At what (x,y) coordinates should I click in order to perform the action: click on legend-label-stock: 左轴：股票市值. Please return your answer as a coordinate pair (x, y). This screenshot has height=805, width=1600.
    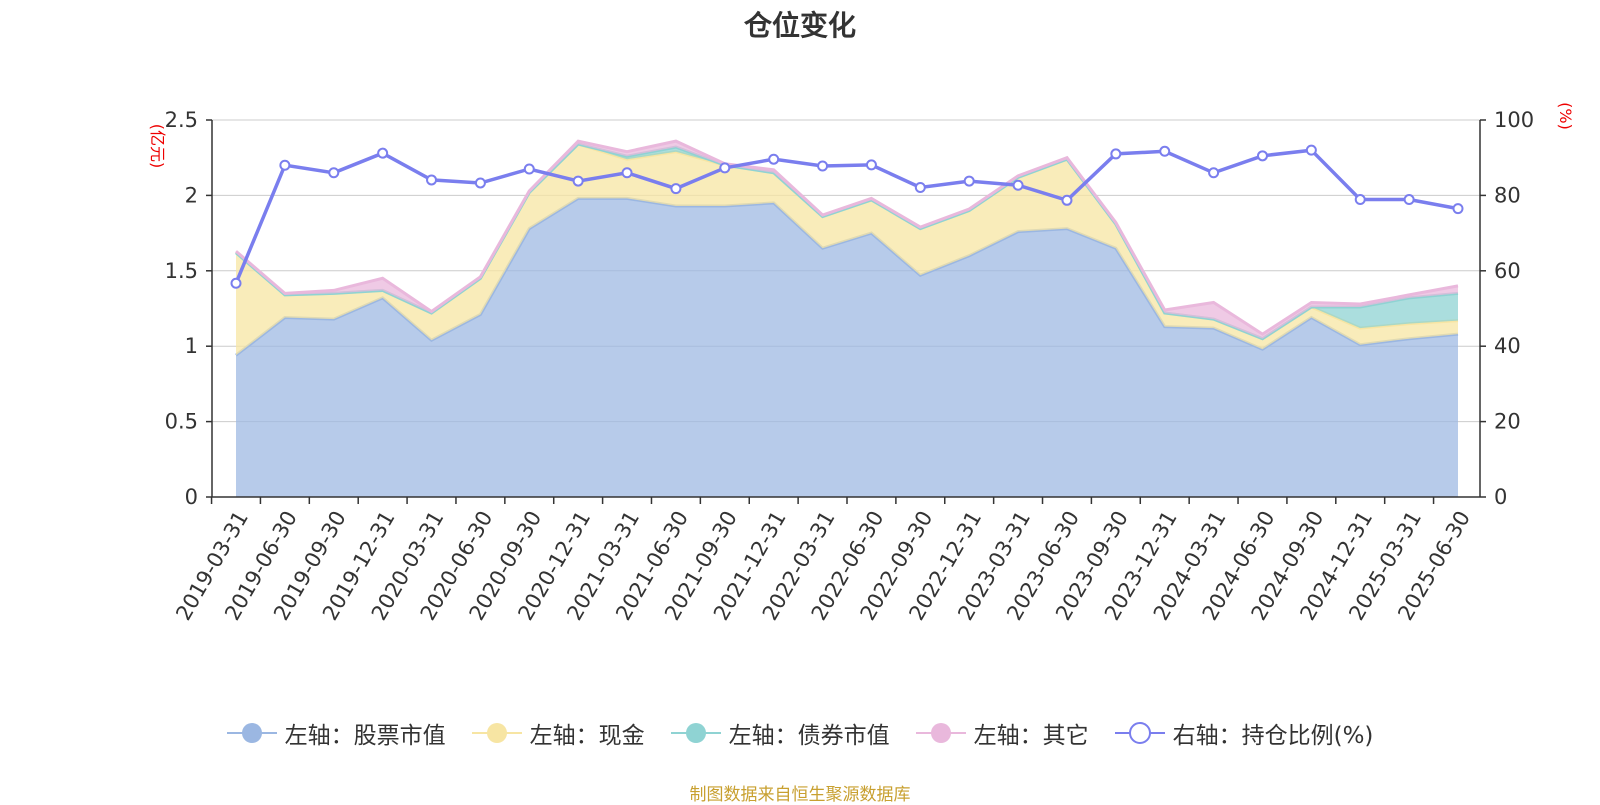
    Looking at the image, I should click on (365, 736).